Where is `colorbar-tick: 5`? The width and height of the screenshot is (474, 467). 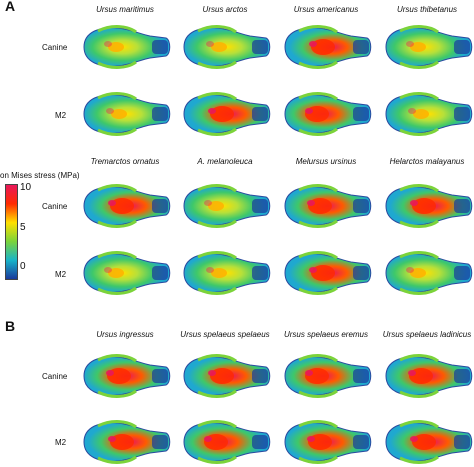 colorbar-tick: 5 is located at coordinates (23, 227).